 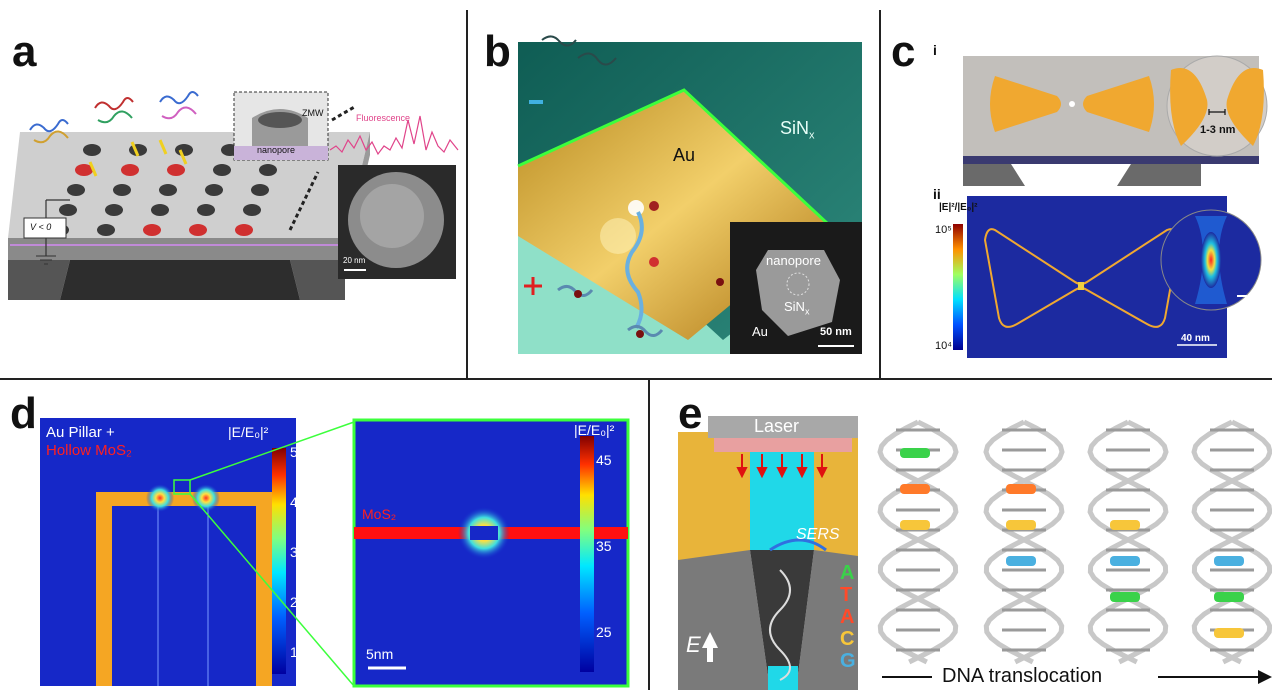 I want to click on voltage-text: V < 0, so click(x=41, y=227).